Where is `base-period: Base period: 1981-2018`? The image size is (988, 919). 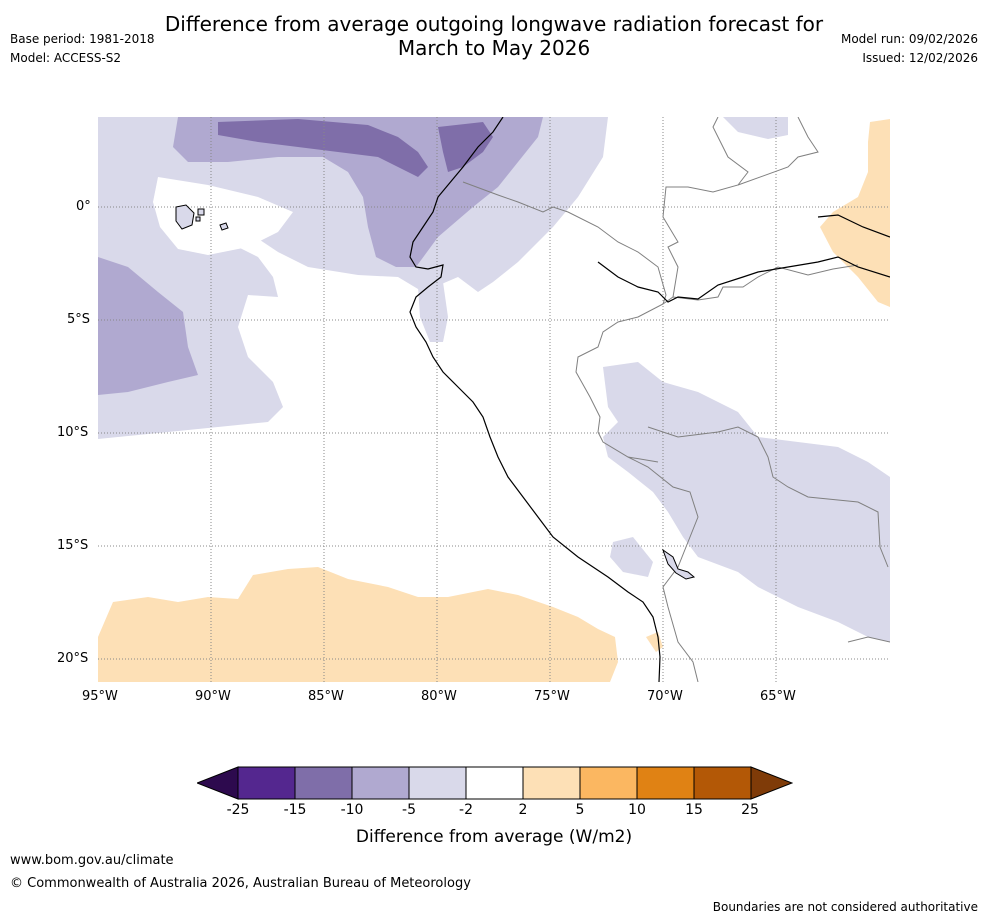
base-period: Base period: 1981-2018 is located at coordinates (82, 39).